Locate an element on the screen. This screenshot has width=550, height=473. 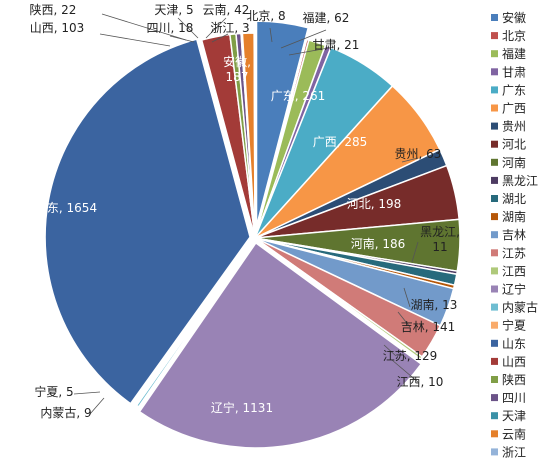
legend-swatch-河北 is located at coordinates (494, 144).